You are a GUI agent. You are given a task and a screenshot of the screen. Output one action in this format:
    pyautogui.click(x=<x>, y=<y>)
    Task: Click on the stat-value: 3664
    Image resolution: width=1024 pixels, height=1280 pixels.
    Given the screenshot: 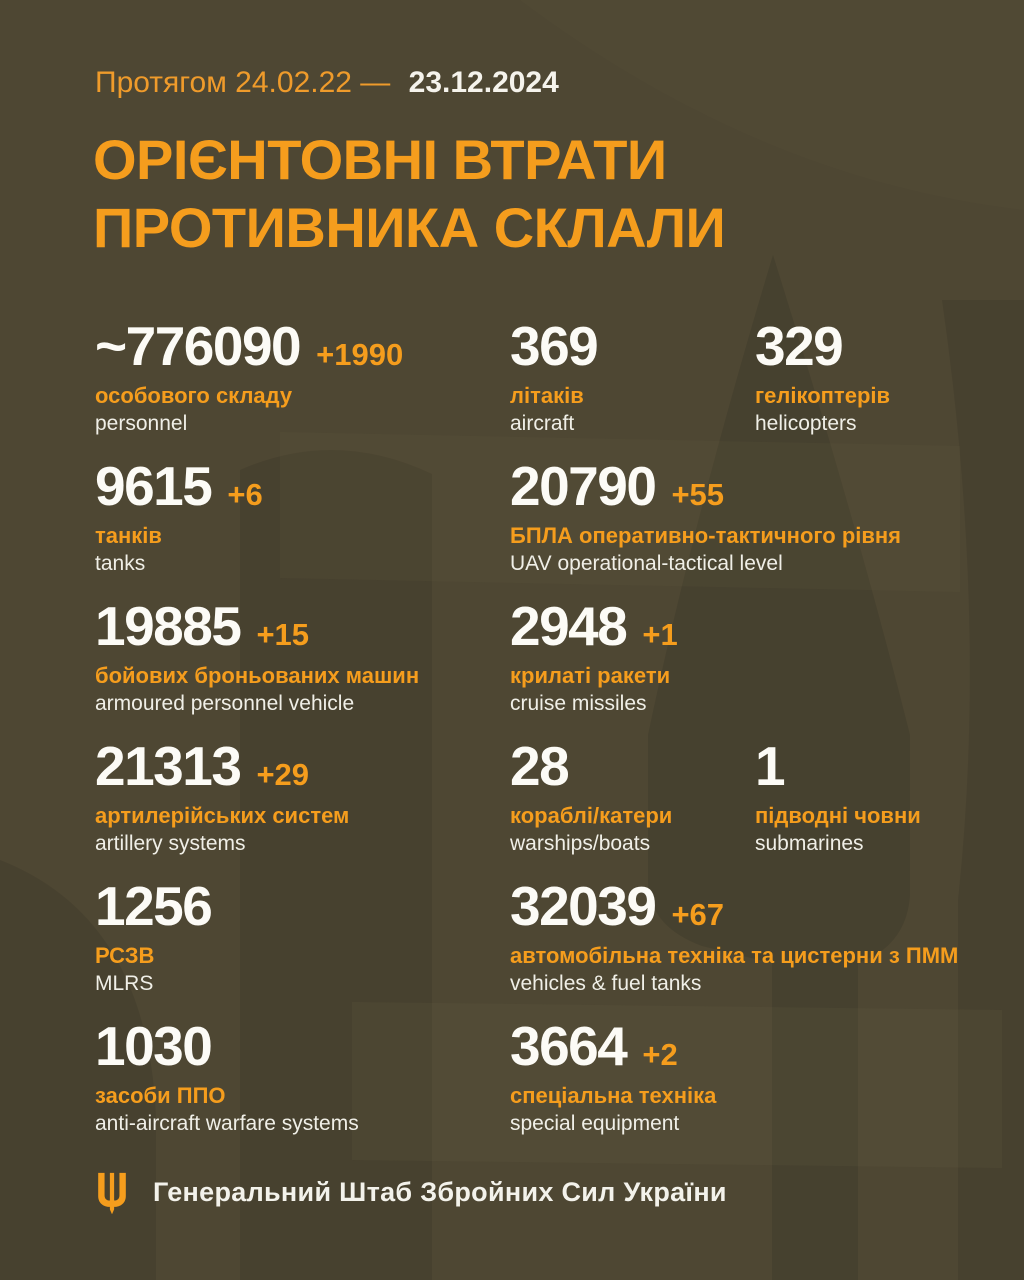 What is the action you would take?
    pyautogui.click(x=569, y=1046)
    